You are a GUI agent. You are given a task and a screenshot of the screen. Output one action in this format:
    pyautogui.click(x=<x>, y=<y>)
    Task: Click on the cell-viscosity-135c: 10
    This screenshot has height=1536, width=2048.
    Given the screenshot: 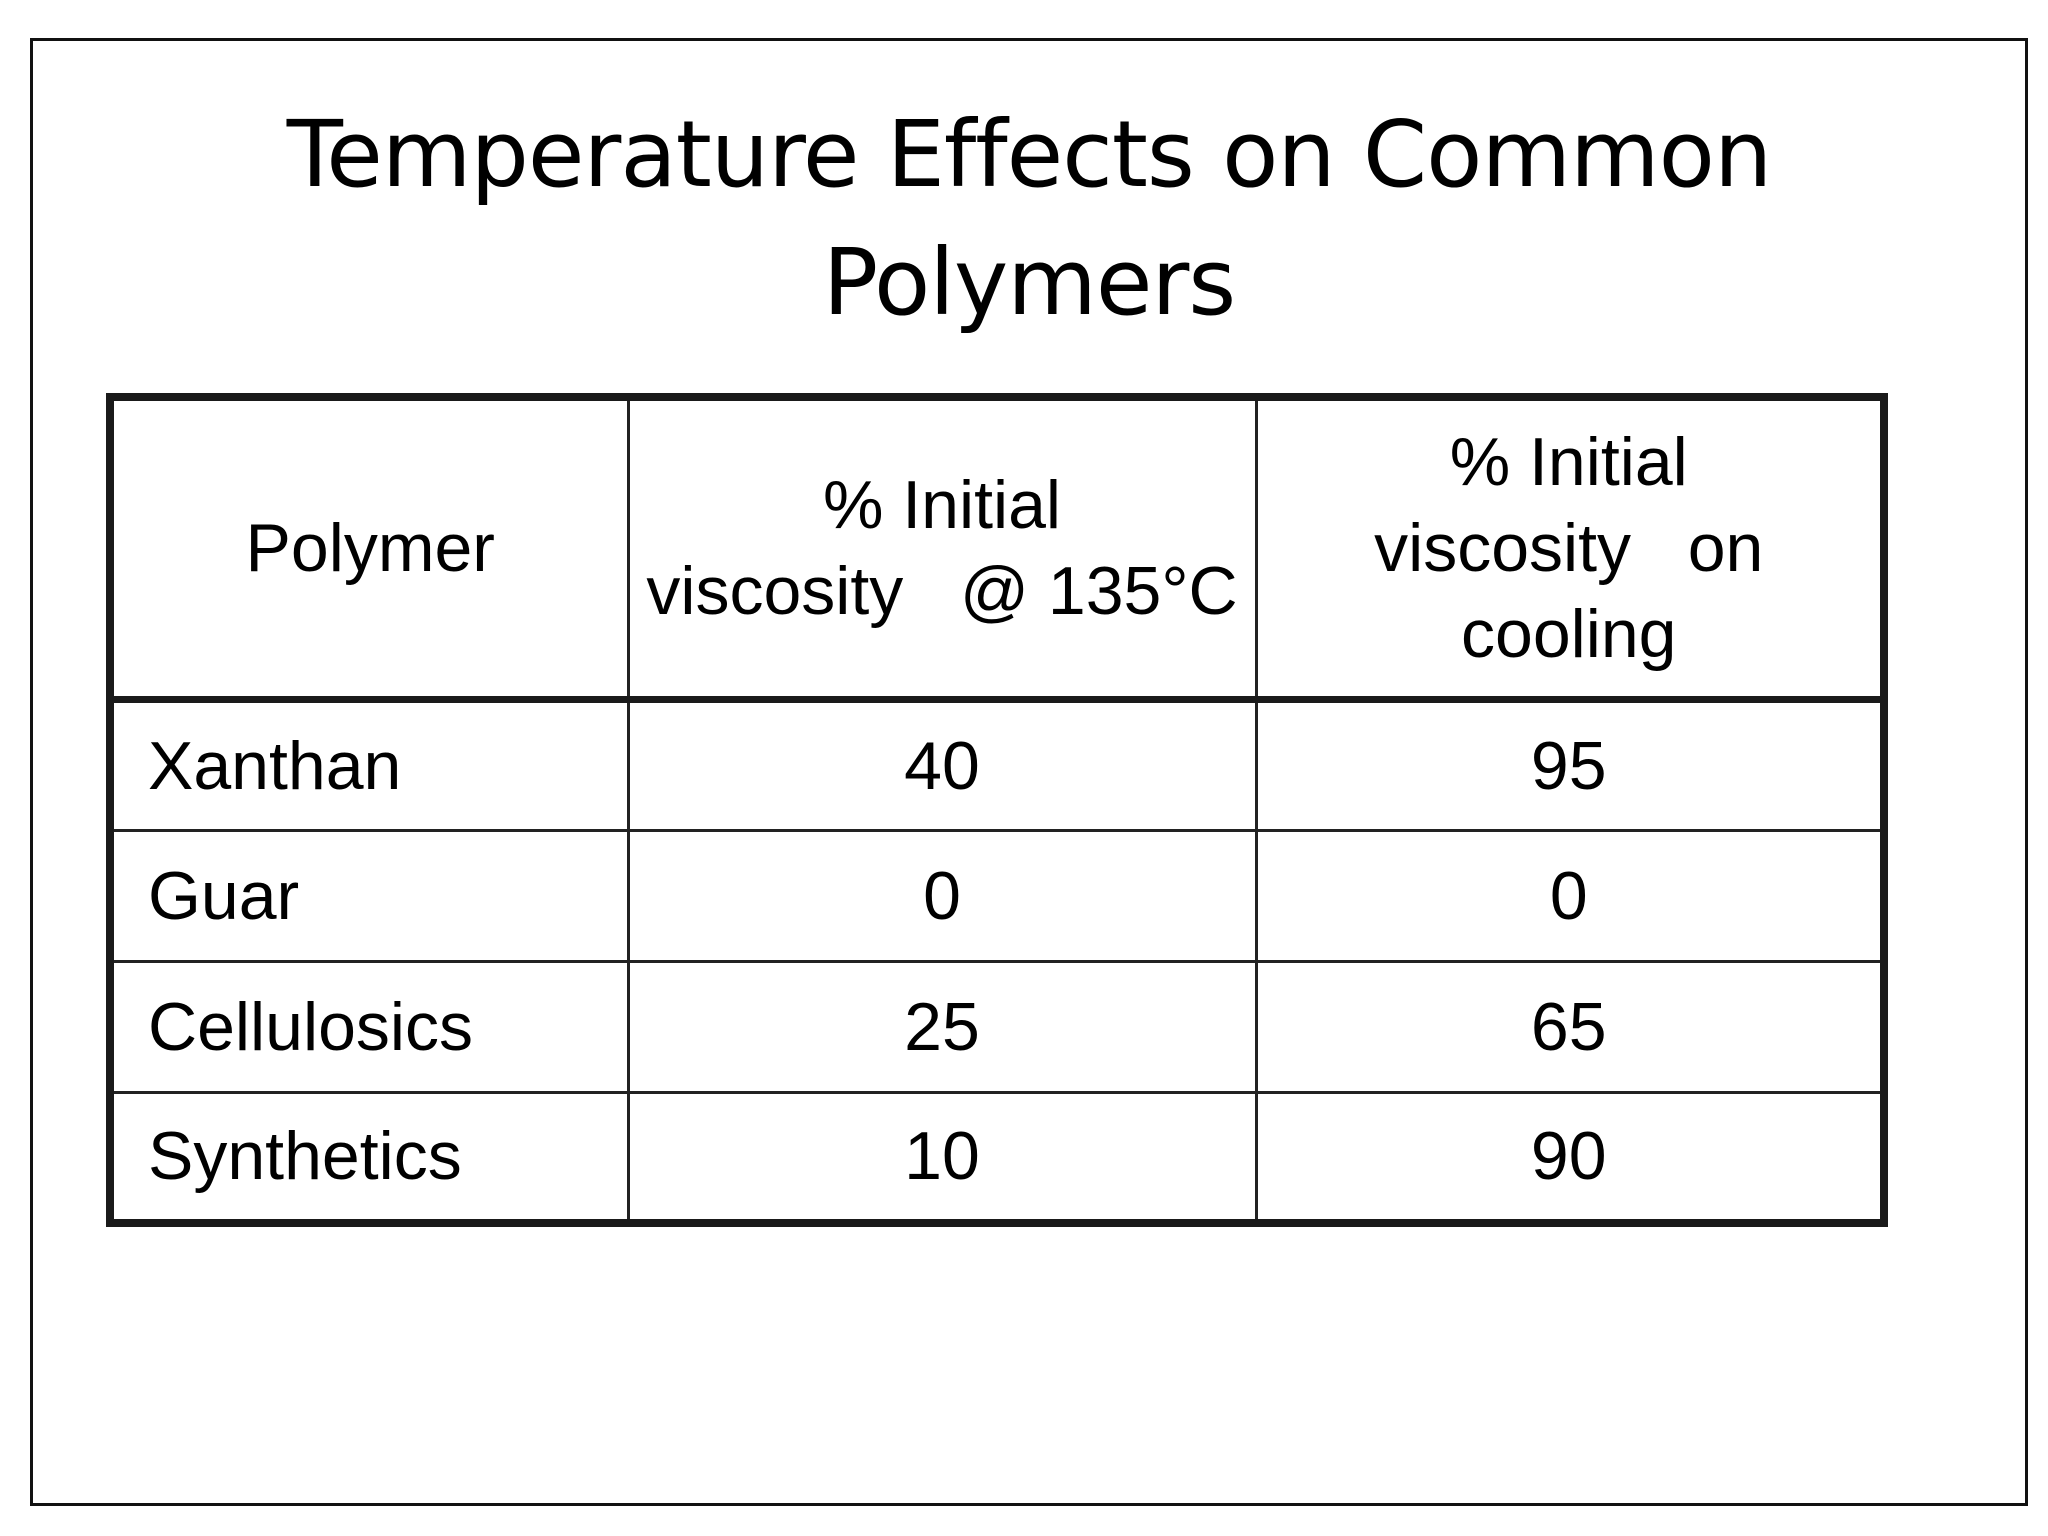 What is the action you would take?
    pyautogui.click(x=942, y=1157)
    